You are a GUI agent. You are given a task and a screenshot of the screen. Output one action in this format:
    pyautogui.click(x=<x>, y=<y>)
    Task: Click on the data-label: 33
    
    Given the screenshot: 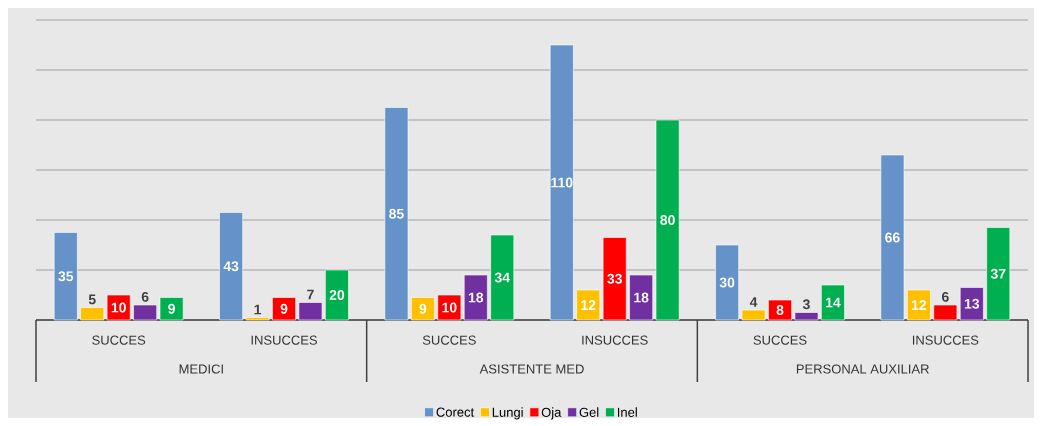 What is the action you would take?
    pyautogui.click(x=614, y=278)
    